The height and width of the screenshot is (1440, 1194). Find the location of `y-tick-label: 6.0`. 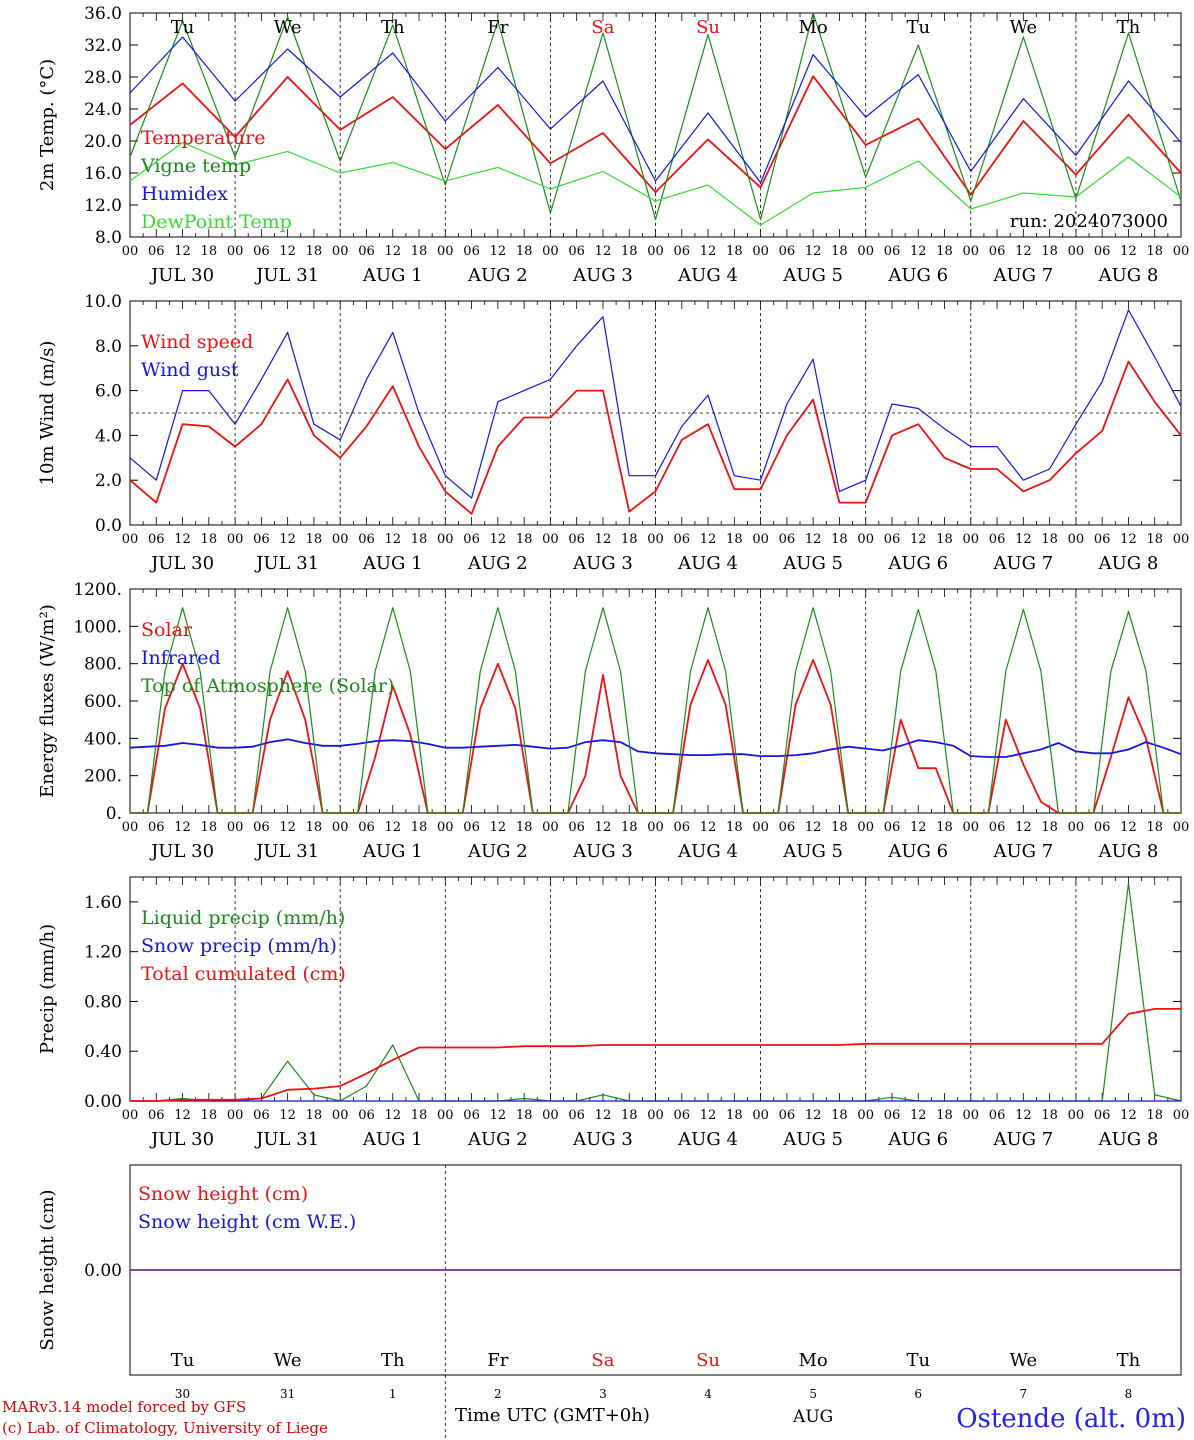

y-tick-label: 6.0 is located at coordinates (108, 392).